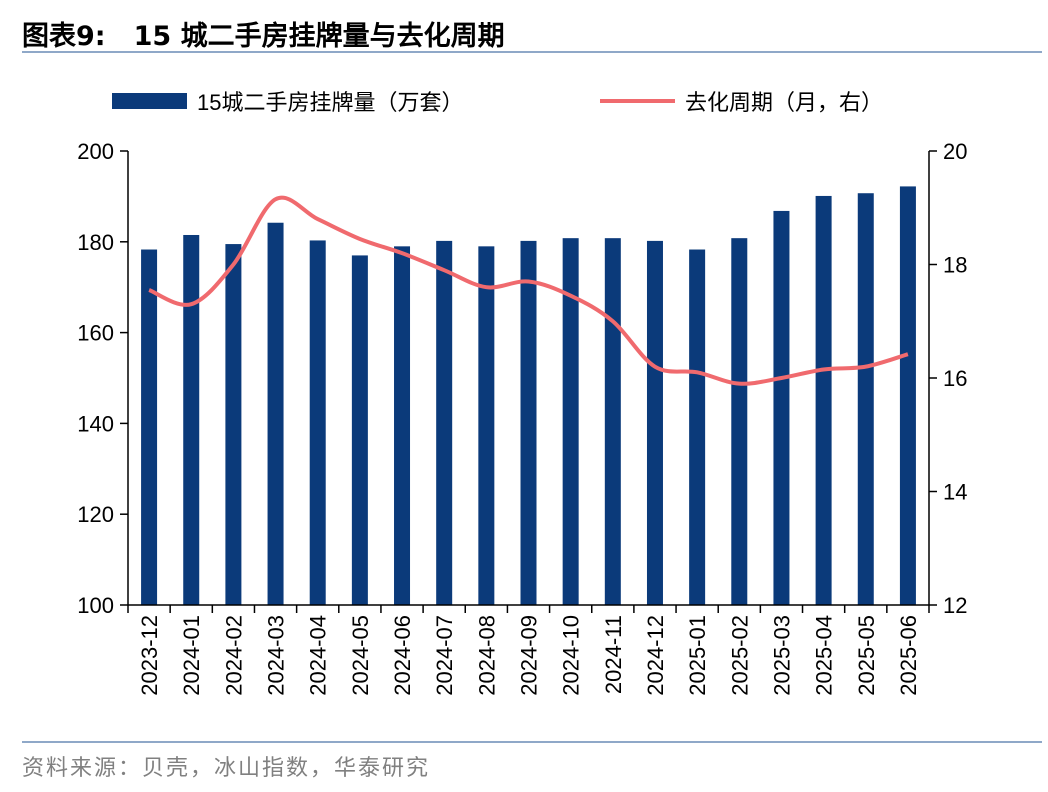 The height and width of the screenshot is (792, 1048). What do you see at coordinates (233, 655) in the screenshot?
I see `x-tick-label: 2024-02` at bounding box center [233, 655].